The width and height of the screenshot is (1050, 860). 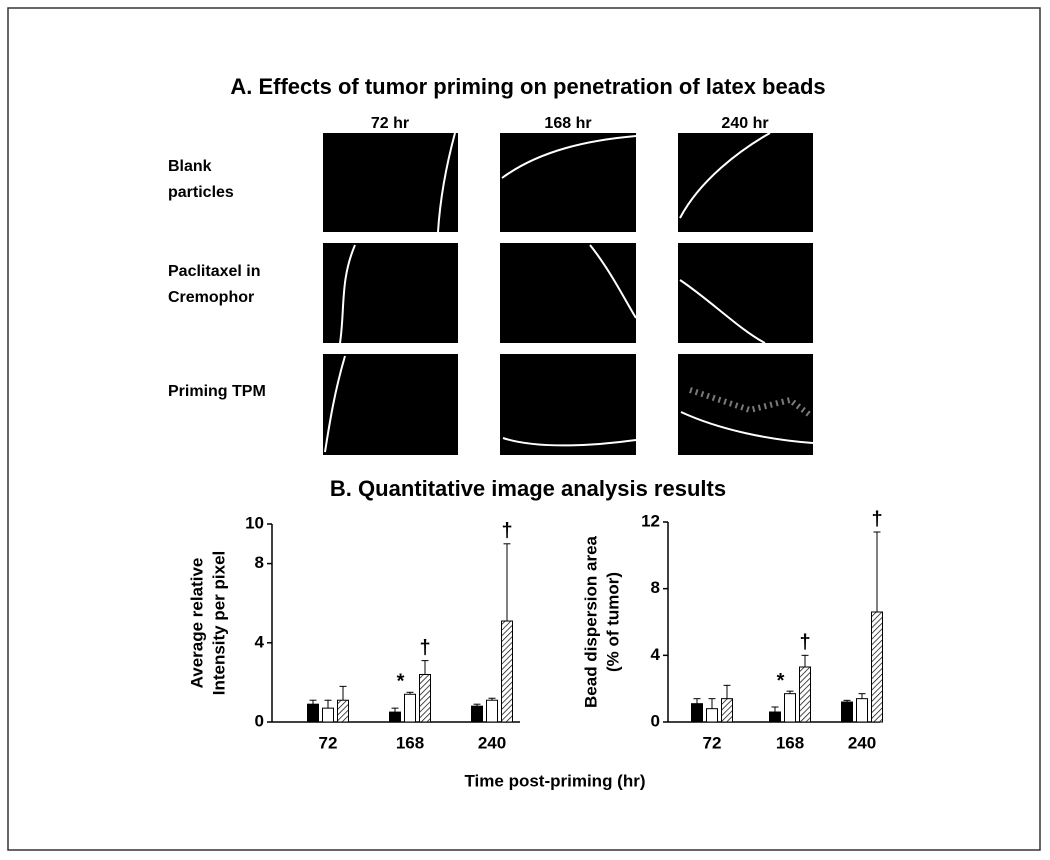 What do you see at coordinates (201, 192) in the screenshot?
I see `row-label: particles` at bounding box center [201, 192].